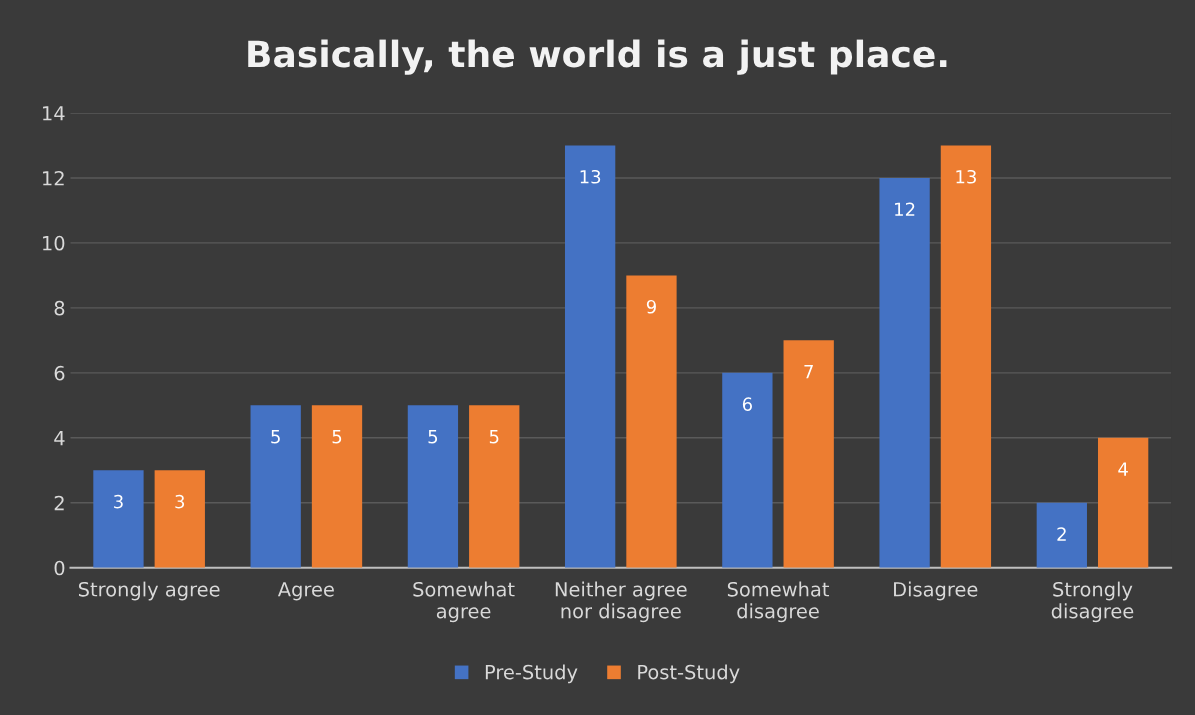  I want to click on data-label: 4, so click(1123, 469).